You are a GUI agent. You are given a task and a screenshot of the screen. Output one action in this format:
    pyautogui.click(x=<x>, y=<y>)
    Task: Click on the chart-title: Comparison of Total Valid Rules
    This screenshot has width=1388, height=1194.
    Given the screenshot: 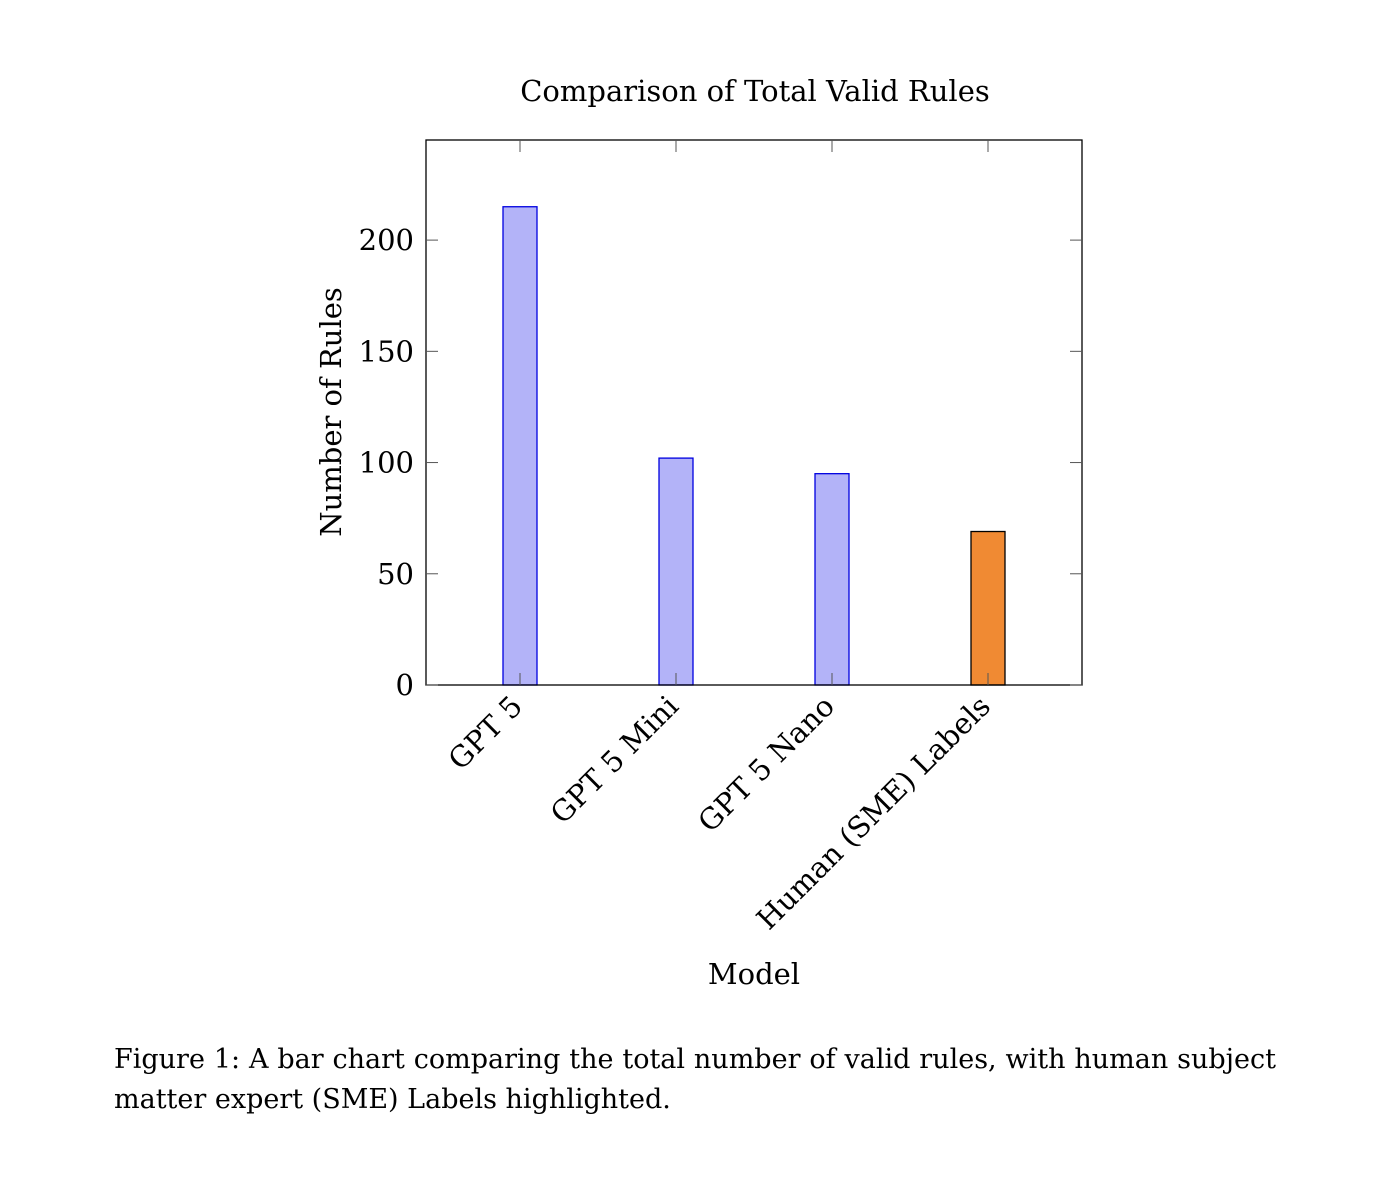 What is the action you would take?
    pyautogui.click(x=755, y=91)
    